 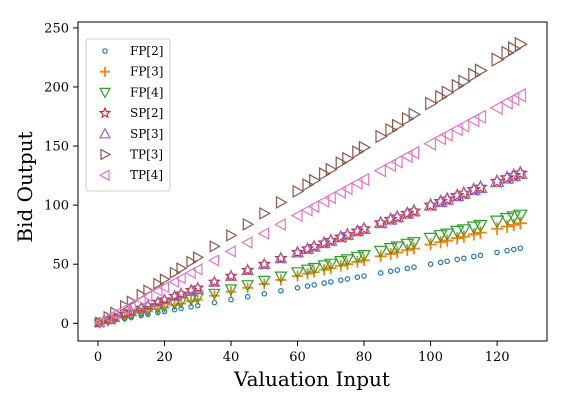 What do you see at coordinates (297, 357) in the screenshot?
I see `x-tick-label: 60` at bounding box center [297, 357].